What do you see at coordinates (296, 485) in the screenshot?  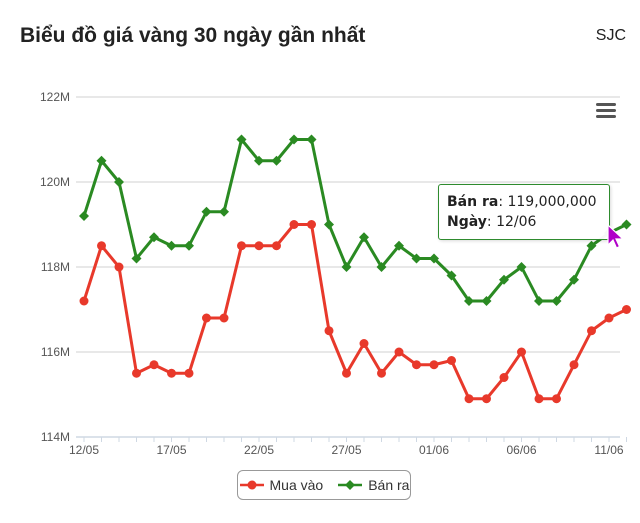 I see `legend-buy-label: Mua vào` at bounding box center [296, 485].